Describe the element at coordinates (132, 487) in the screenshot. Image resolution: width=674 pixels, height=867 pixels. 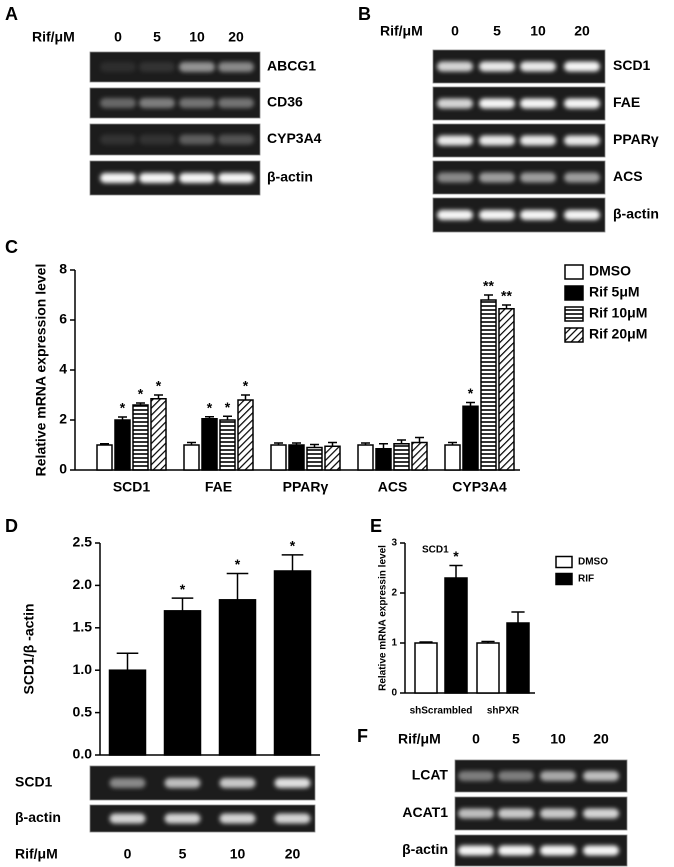
I see `x-tick-label: SCD1` at that location.